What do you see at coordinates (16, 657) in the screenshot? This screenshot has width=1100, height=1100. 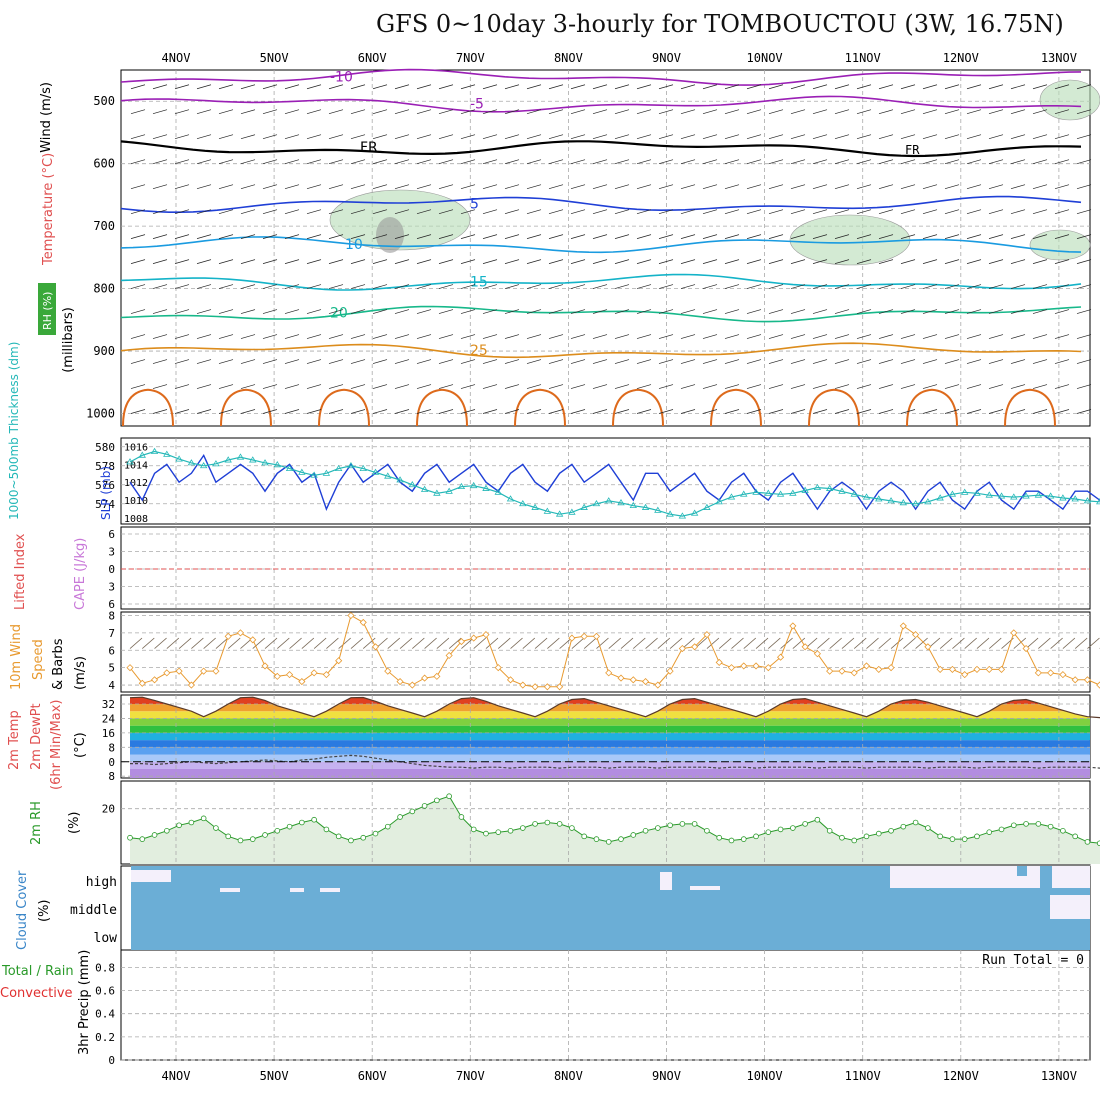 I see `y-axis-label-wind10: 10m Wind` at bounding box center [16, 657].